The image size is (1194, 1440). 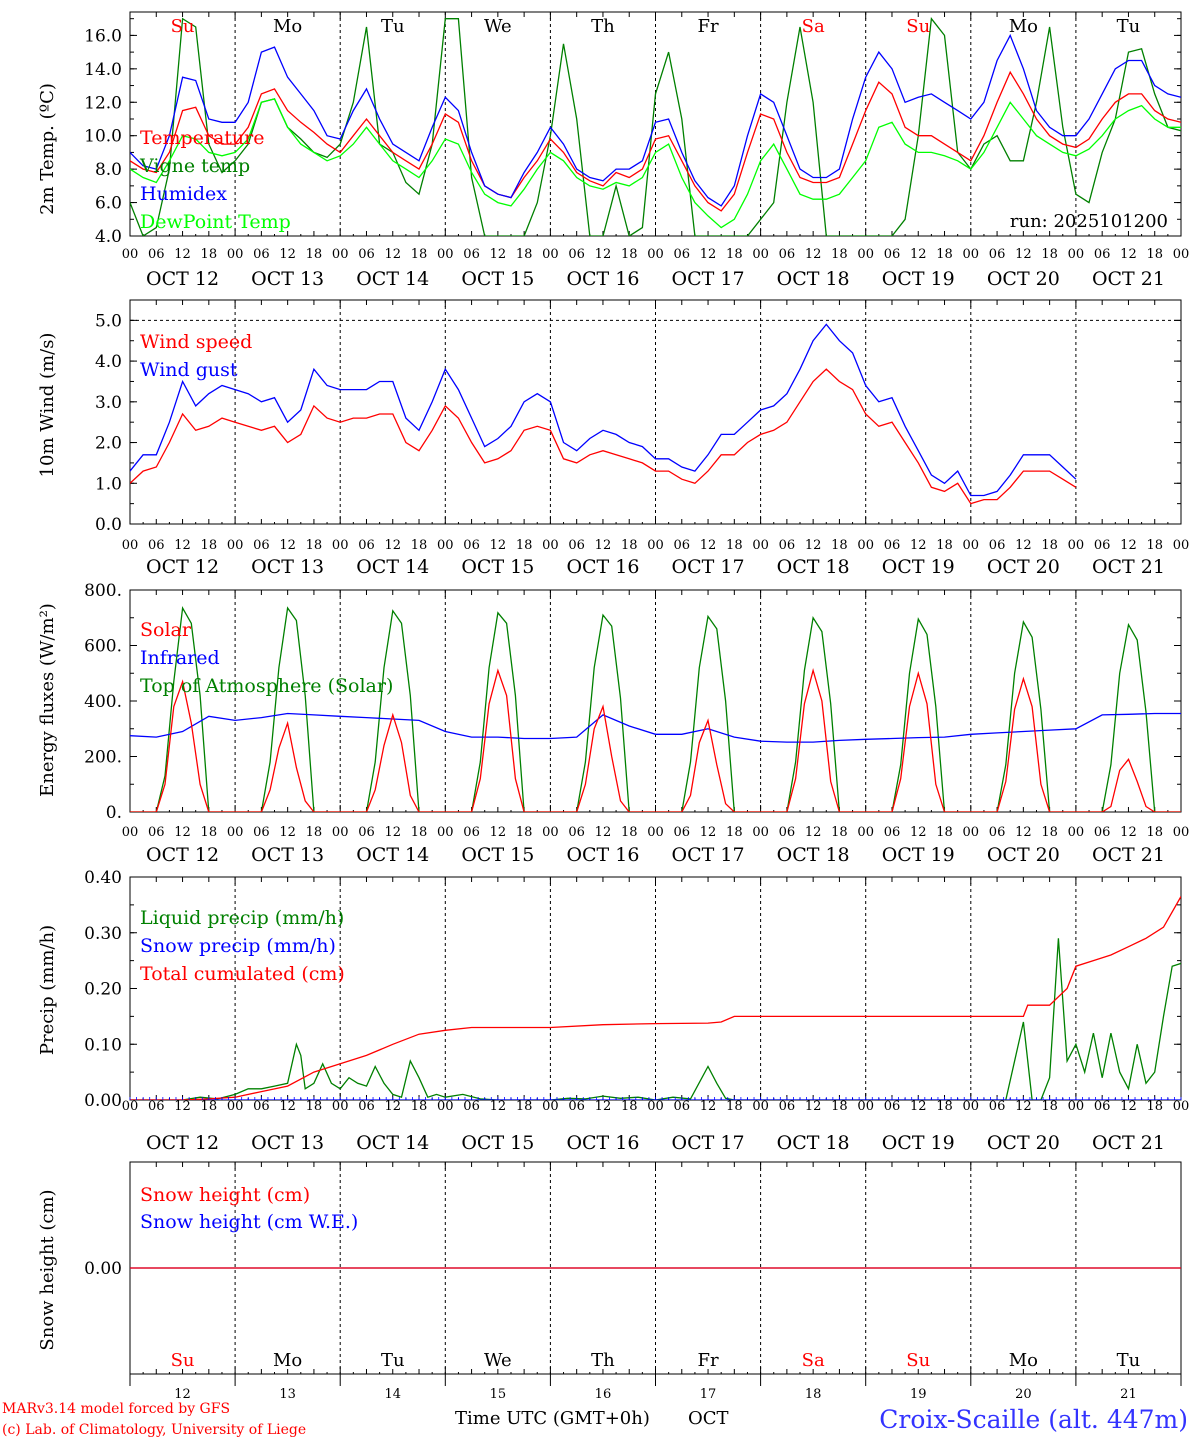 I want to click on series-top-of-atmosphere-solar, so click(x=655, y=708).